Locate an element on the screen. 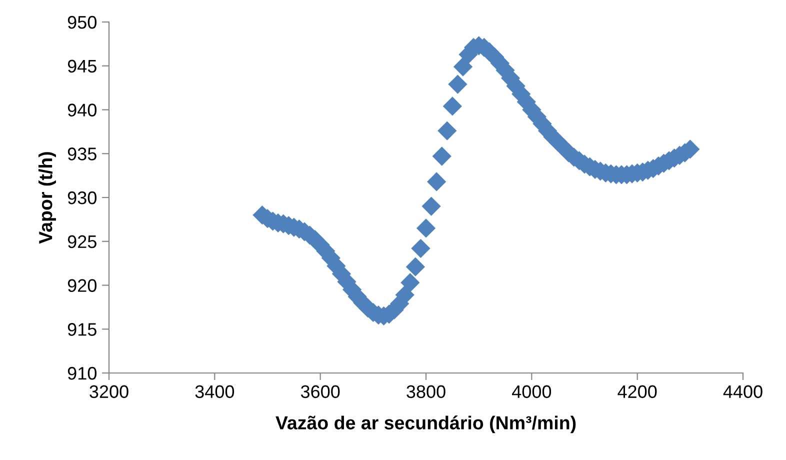 Image resolution: width=786 pixels, height=460 pixels. y-tick-label: 935 is located at coordinates (82, 154).